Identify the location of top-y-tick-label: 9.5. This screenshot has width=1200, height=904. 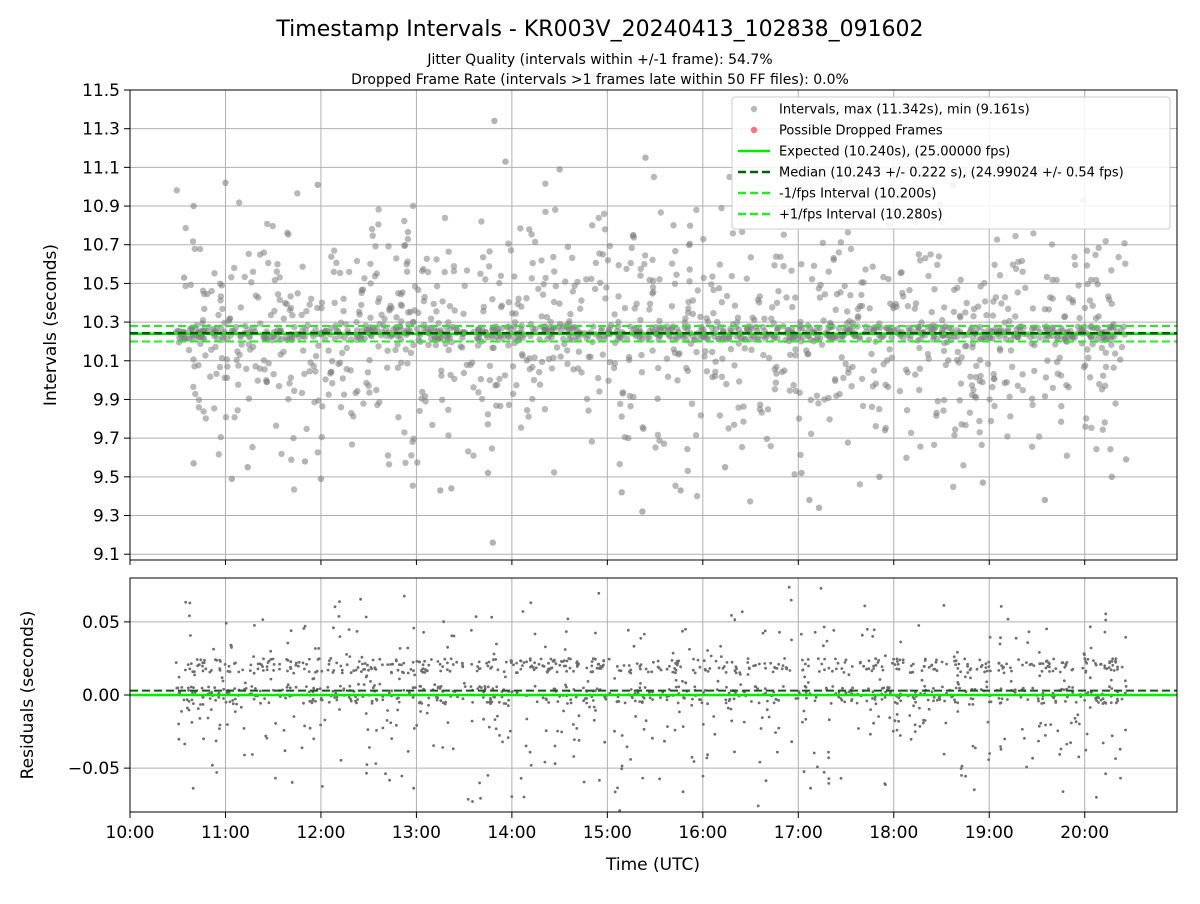
(106, 478).